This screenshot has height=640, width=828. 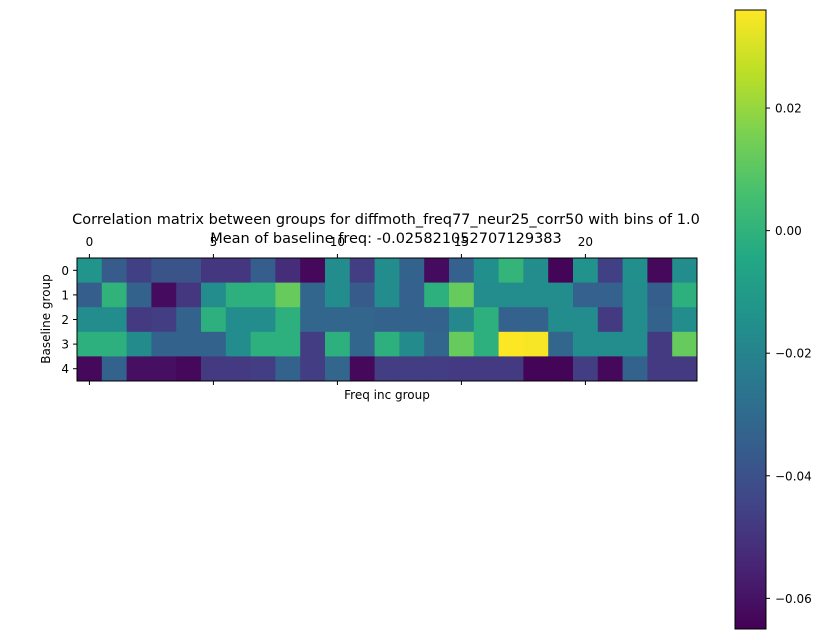 I want to click on colorbar, so click(x=750, y=319).